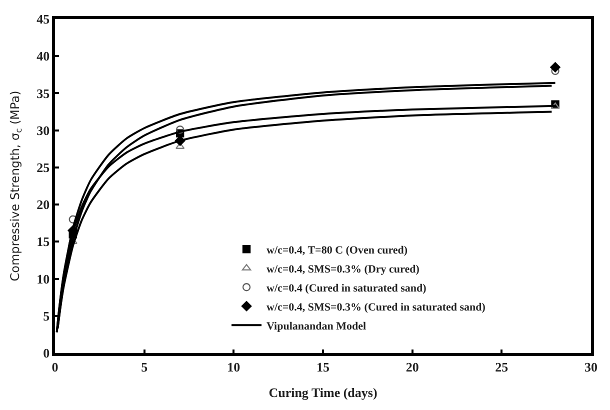 Image resolution: width=610 pixels, height=410 pixels. What do you see at coordinates (43, 167) in the screenshot?
I see `y-tick-label: 25` at bounding box center [43, 167].